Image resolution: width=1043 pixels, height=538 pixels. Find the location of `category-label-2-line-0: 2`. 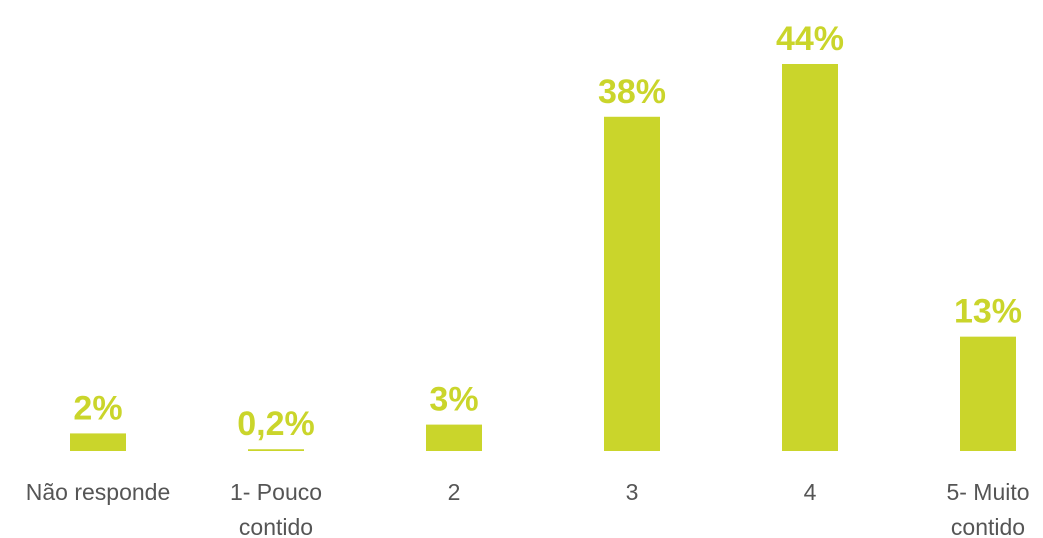

category-label-2-line-0: 2 is located at coordinates (454, 492).